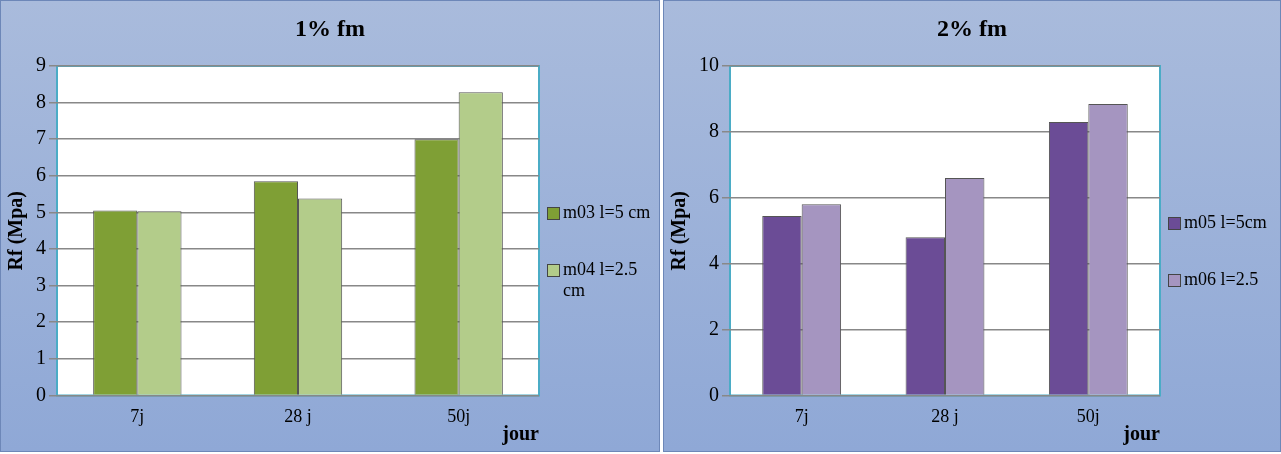  I want to click on chart-title: 2% fm, so click(972, 28).